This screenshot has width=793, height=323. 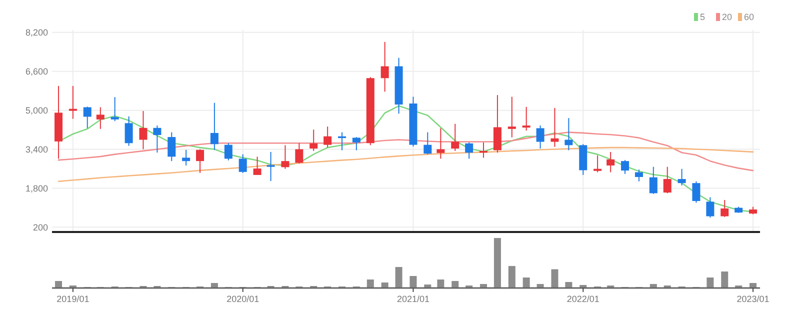 What do you see at coordinates (40, 227) in the screenshot?
I see `y-tick-label: 200` at bounding box center [40, 227].